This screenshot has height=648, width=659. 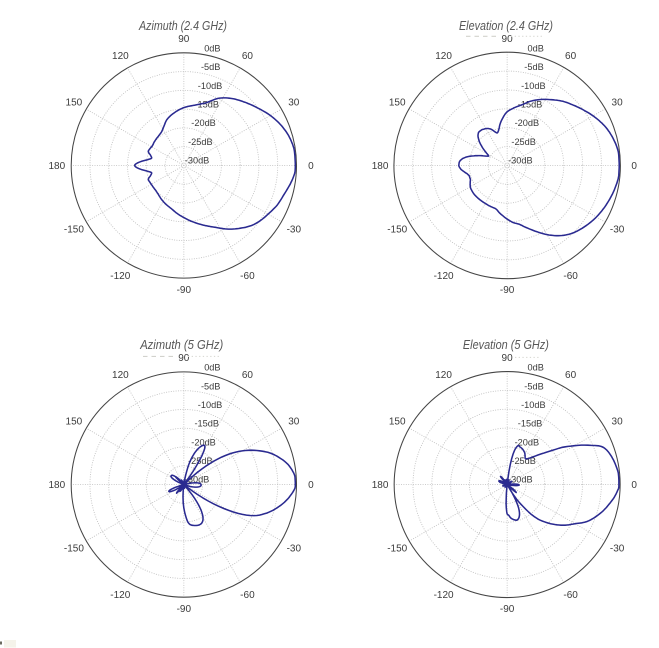 What do you see at coordinates (181, 344) in the screenshot?
I see `svg-text: Azimuth (5 GHz)` at bounding box center [181, 344].